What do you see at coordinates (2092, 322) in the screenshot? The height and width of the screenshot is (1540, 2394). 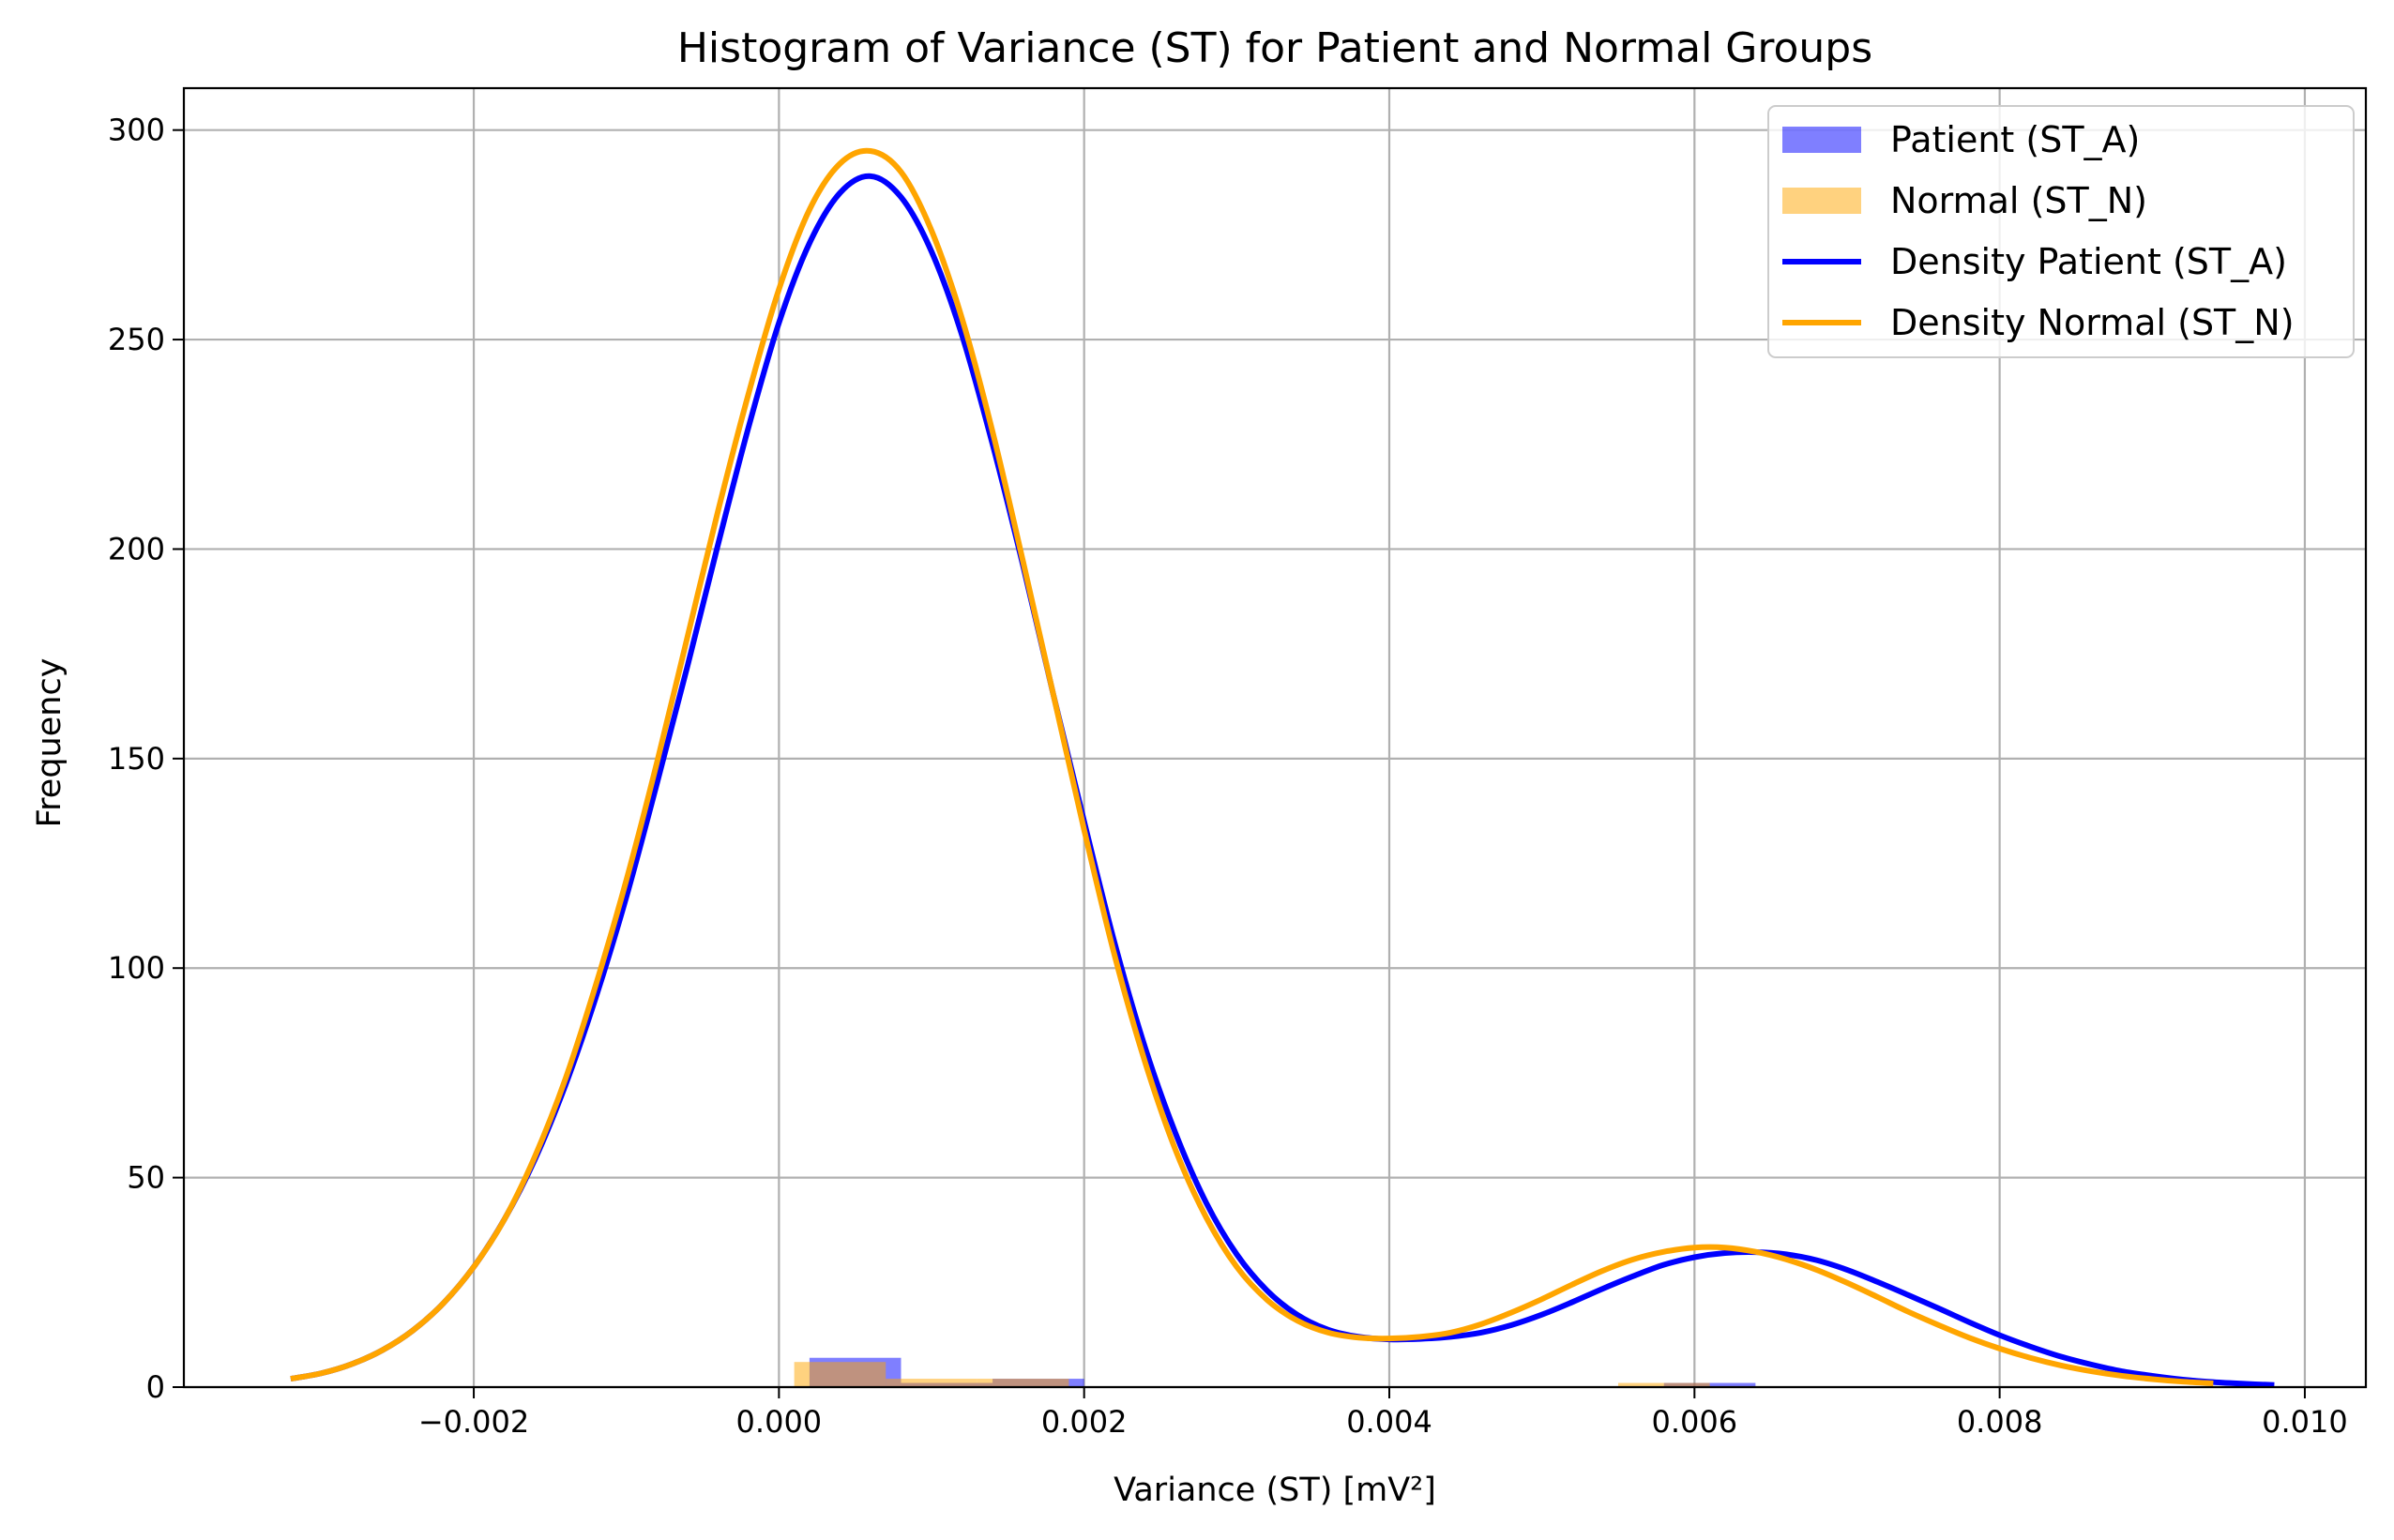 I see `legend-label: Density Normal (ST_N)` at bounding box center [2092, 322].